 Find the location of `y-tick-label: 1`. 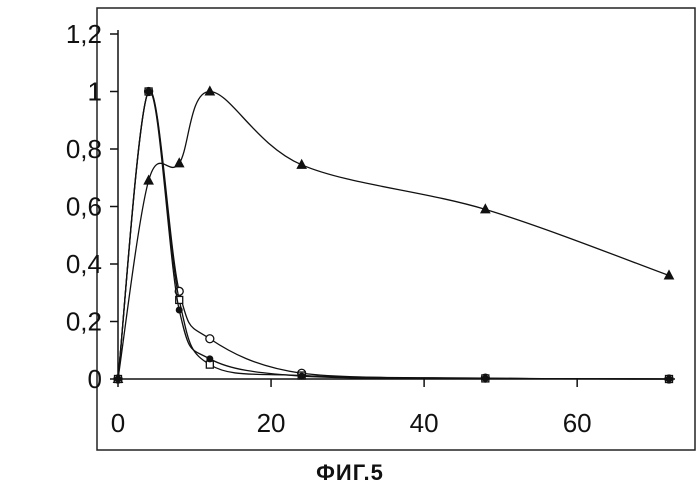

y-tick-label: 1 is located at coordinates (95, 92).